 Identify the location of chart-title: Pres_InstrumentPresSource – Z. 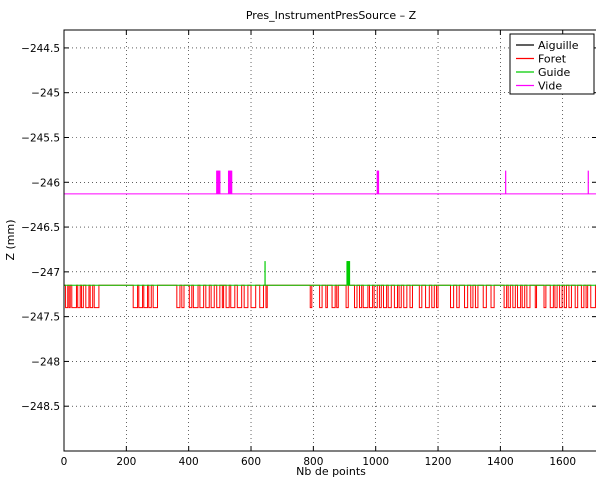
(331, 15).